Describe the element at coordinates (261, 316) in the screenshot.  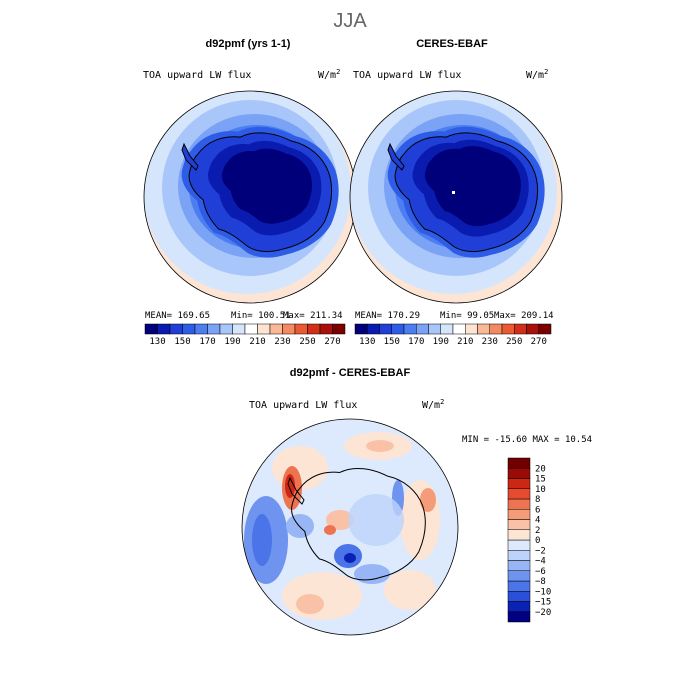
I see `stat-min: Min= 100.51` at that location.